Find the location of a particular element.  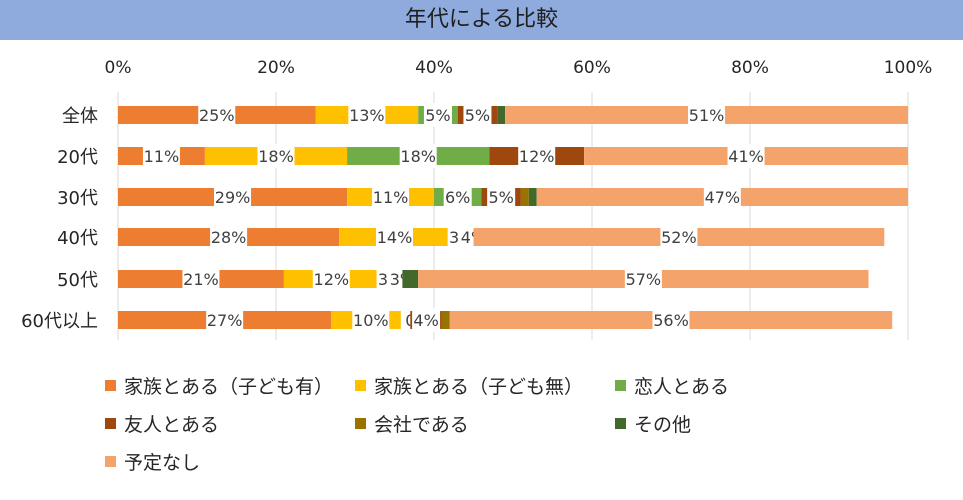

legend-item: 会社である is located at coordinates (412, 423).